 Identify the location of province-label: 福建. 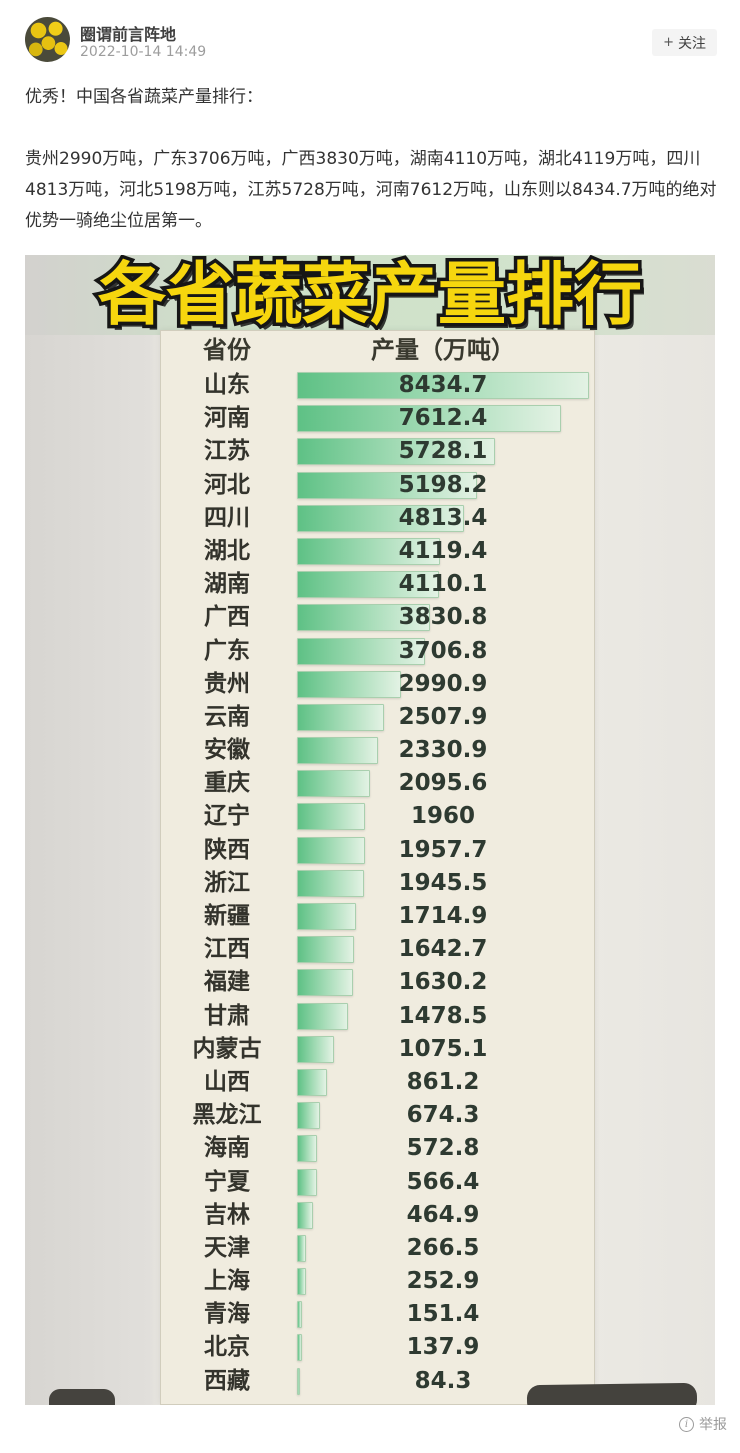
(227, 982).